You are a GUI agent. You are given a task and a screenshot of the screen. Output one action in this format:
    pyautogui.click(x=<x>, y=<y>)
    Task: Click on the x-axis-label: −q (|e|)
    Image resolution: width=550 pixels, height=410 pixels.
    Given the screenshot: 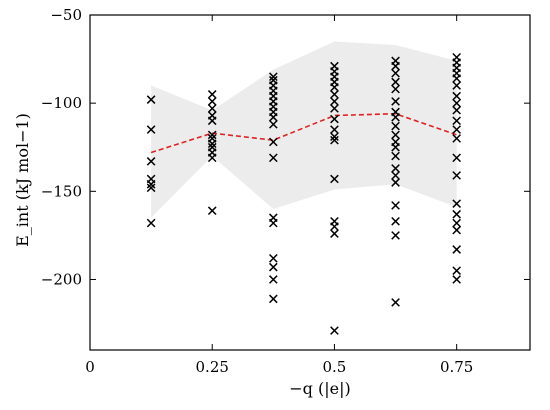 What is the action you would take?
    pyautogui.click(x=319, y=388)
    